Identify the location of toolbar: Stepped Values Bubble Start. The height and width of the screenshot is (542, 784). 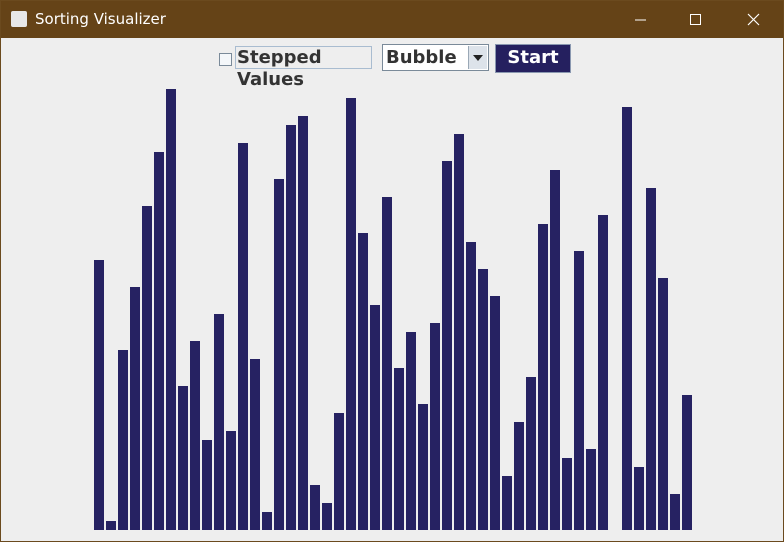
(392, 64).